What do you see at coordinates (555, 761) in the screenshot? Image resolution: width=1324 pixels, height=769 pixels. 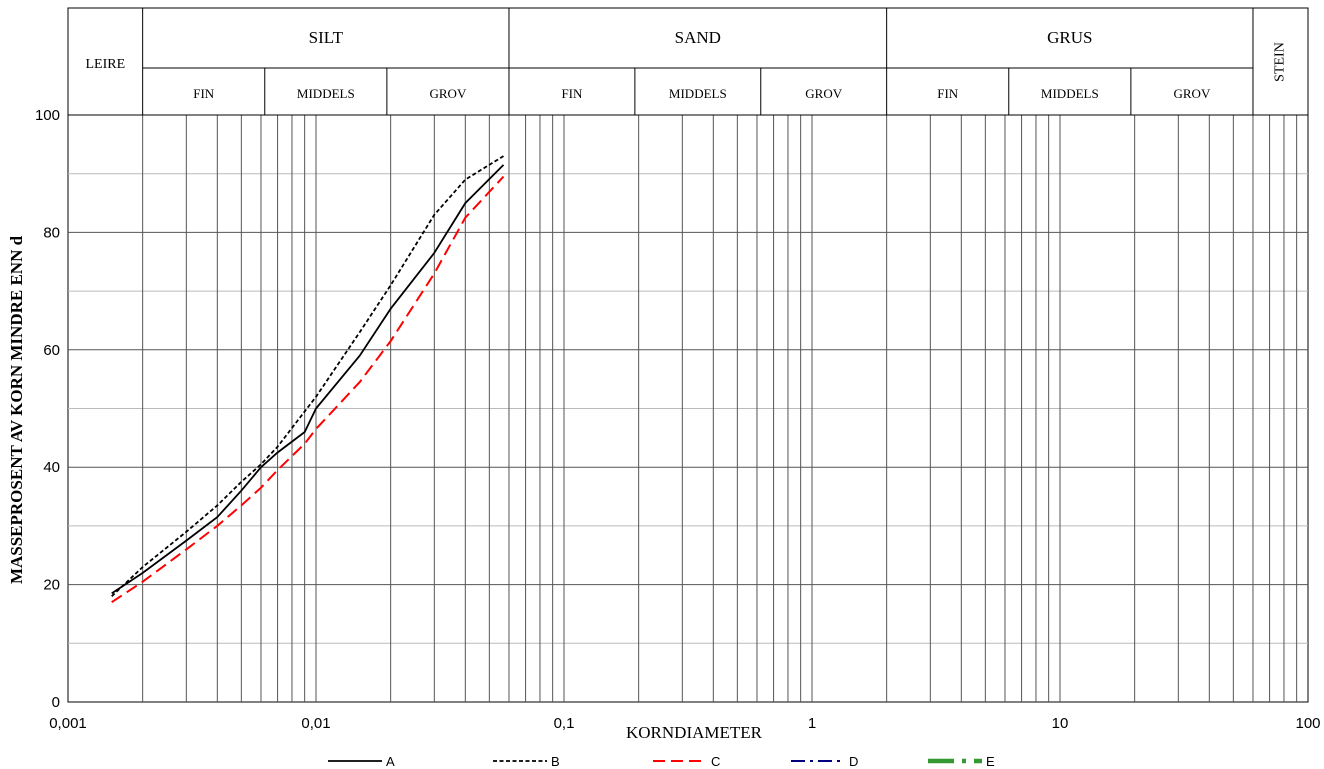 I see `legend-label: B` at bounding box center [555, 761].